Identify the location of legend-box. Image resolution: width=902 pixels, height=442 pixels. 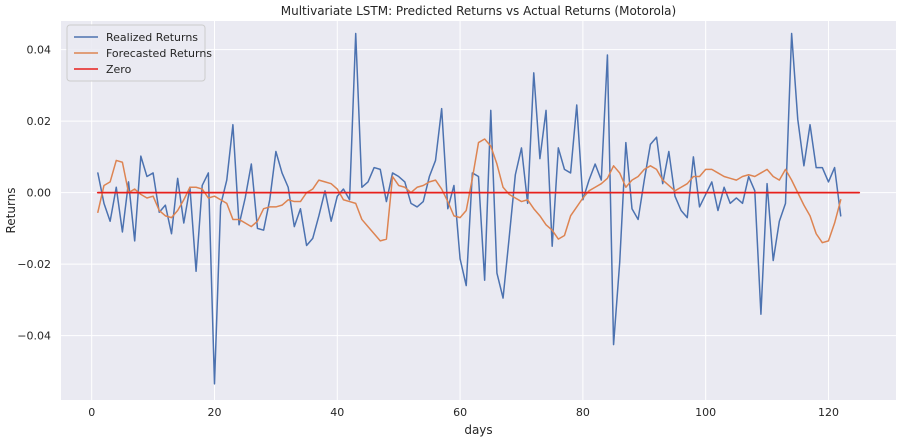
(136, 53).